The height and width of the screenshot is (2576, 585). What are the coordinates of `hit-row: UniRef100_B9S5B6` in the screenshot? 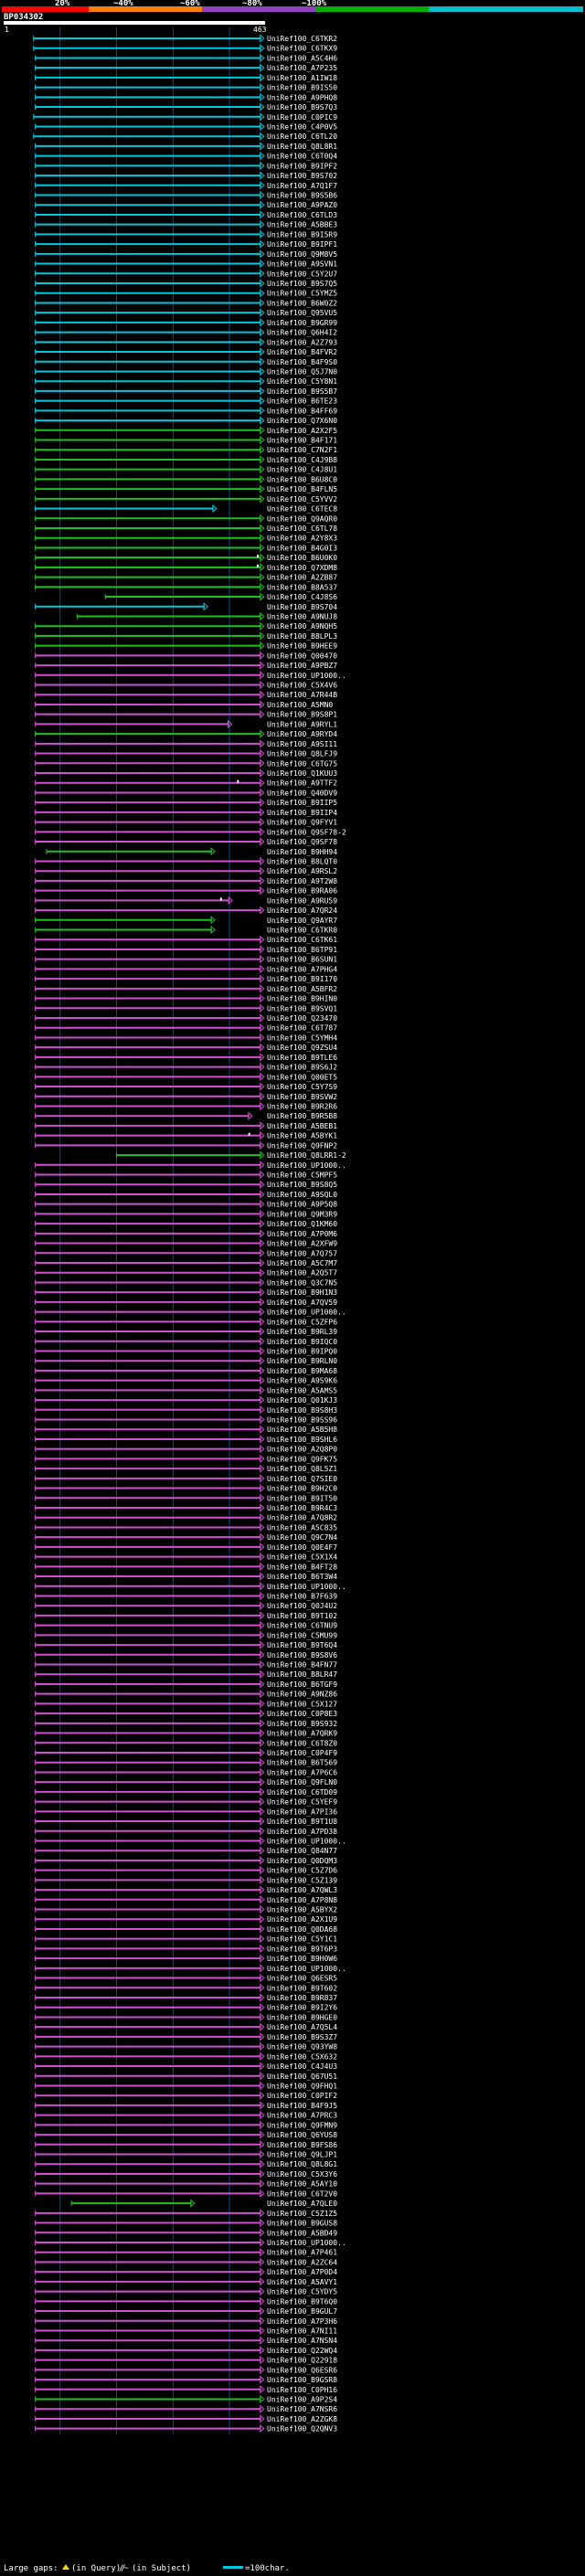 It's located at (186, 195).